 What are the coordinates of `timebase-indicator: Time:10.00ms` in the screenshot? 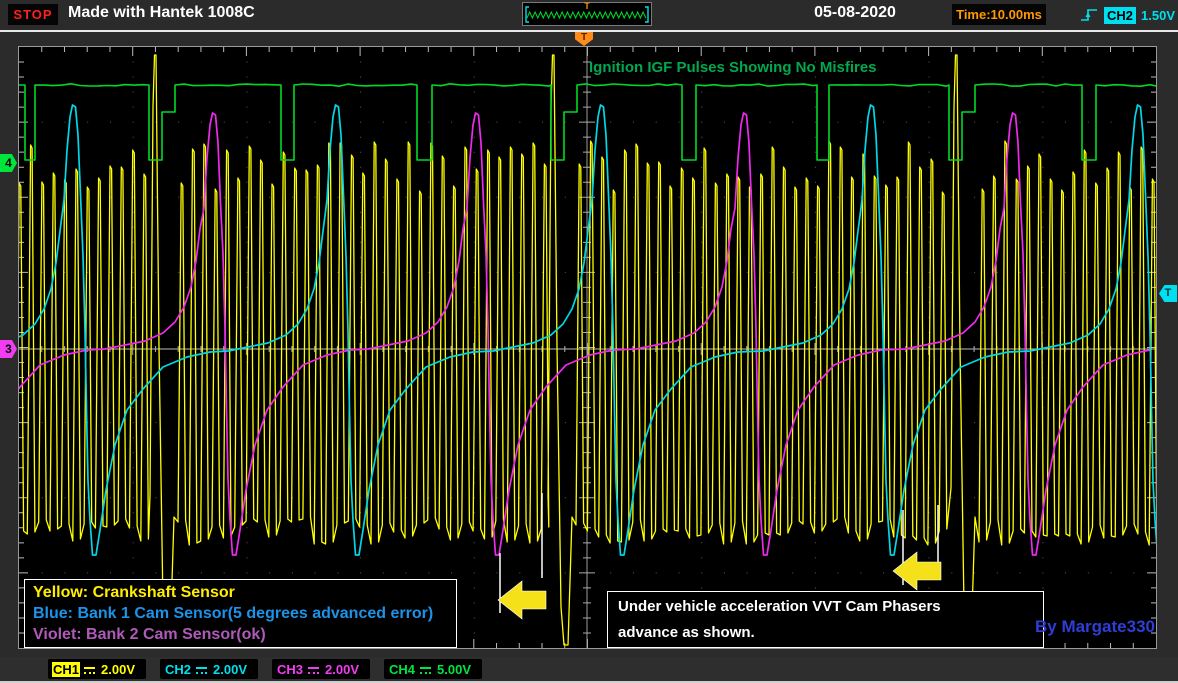 It's located at (999, 14).